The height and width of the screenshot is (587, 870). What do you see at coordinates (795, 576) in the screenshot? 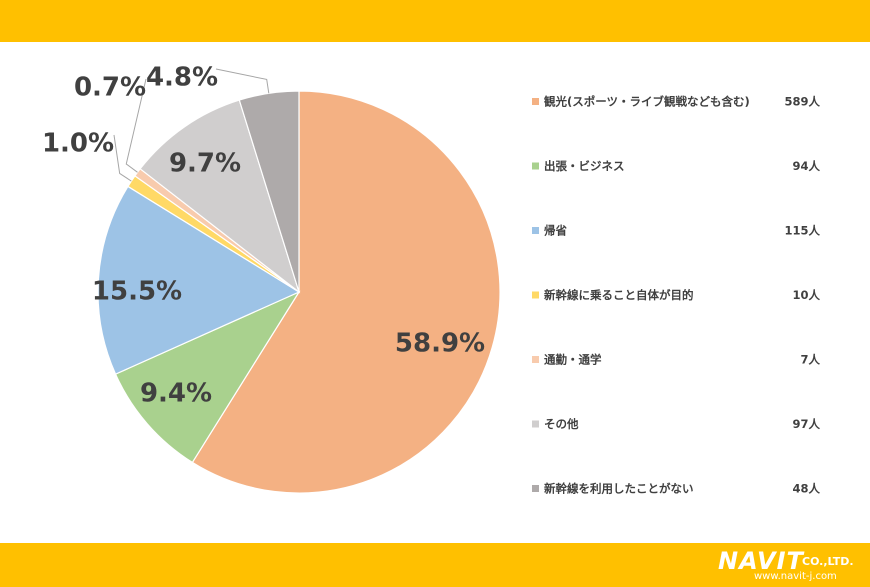
I see `logo-url: www.navit-j.com` at bounding box center [795, 576].